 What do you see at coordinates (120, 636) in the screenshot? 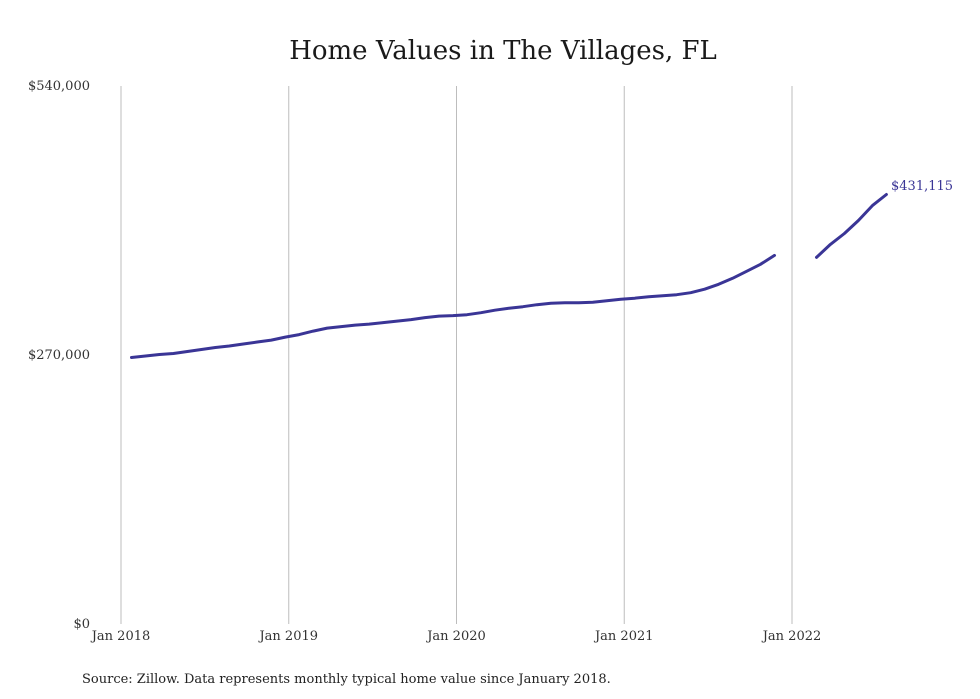
I see `x-tick-label: Jan 2018` at bounding box center [120, 636].